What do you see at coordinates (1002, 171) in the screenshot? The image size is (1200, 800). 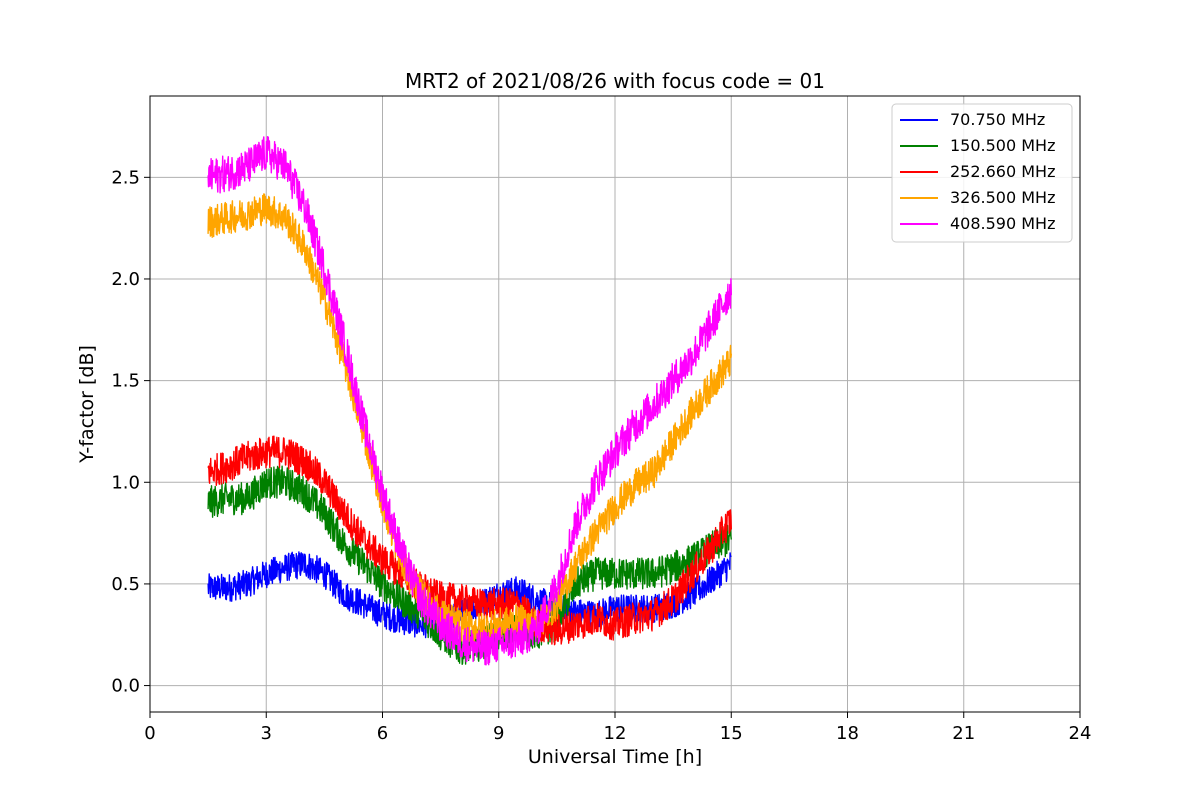 I see `legend-label: 252.660 MHz` at bounding box center [1002, 171].